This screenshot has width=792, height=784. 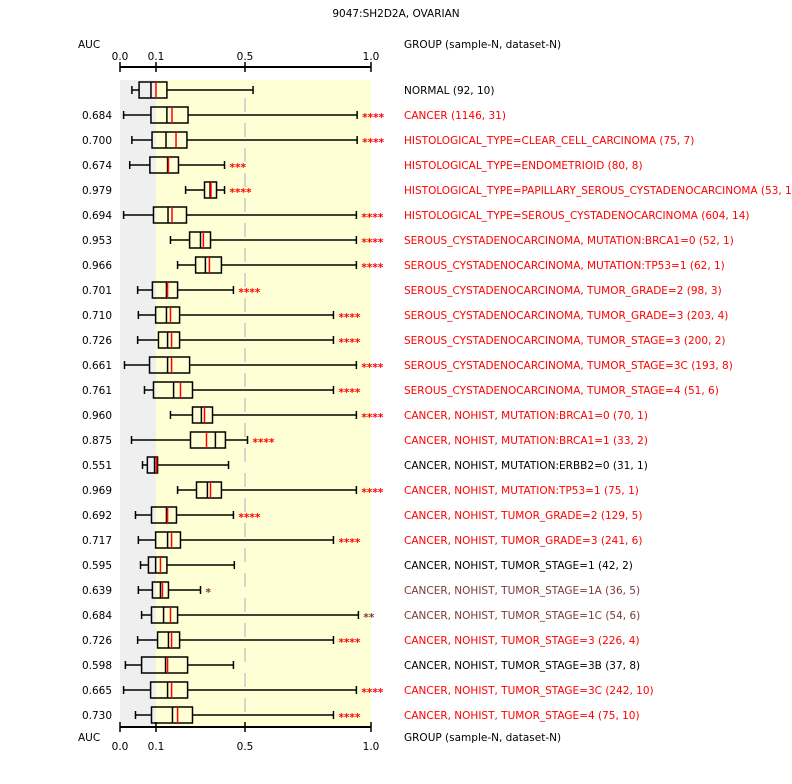 I want to click on x-tick-label-bottom: 0.5, so click(x=245, y=747).